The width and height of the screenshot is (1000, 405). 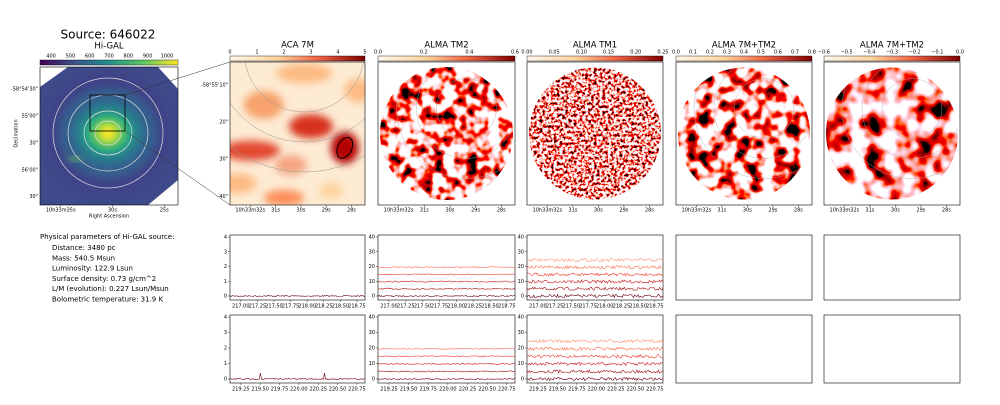 I want to click on x-tick-label: 31s, so click(x=275, y=211).